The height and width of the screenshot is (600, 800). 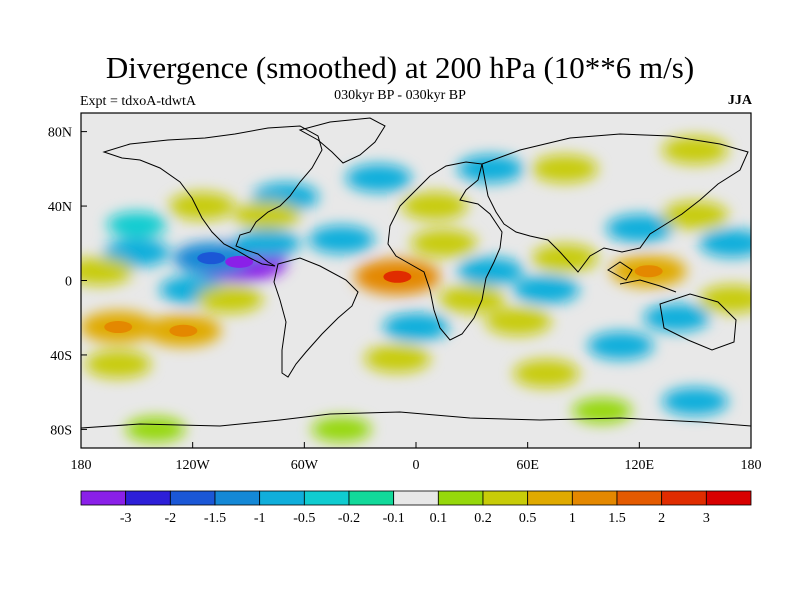 I want to click on asia-coast, so click(x=615, y=203).